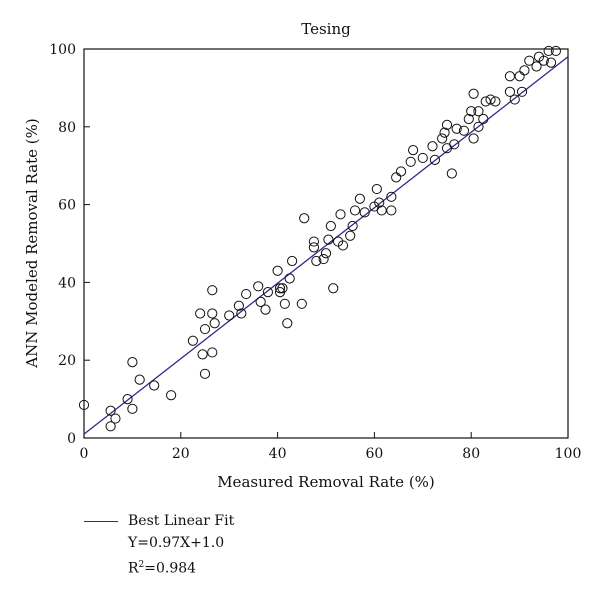 The image size is (600, 601). Describe the element at coordinates (71, 439) in the screenshot. I see `y-tick-label: 0` at that location.